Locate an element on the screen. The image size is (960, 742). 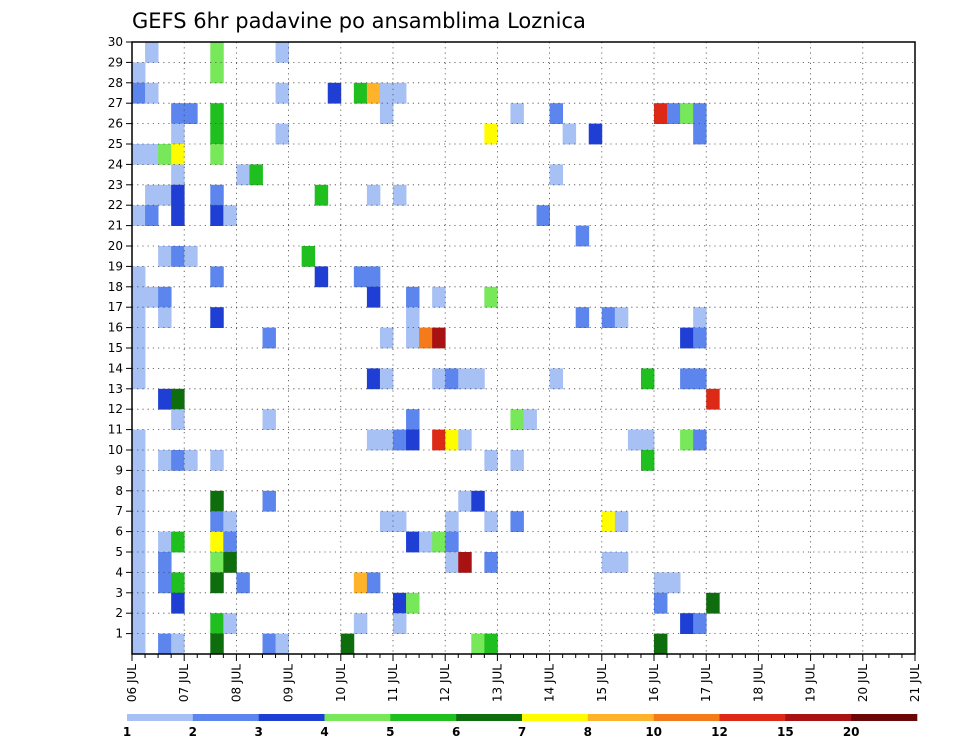
x-tick-label: 14 JUL is located at coordinates (550, 683).